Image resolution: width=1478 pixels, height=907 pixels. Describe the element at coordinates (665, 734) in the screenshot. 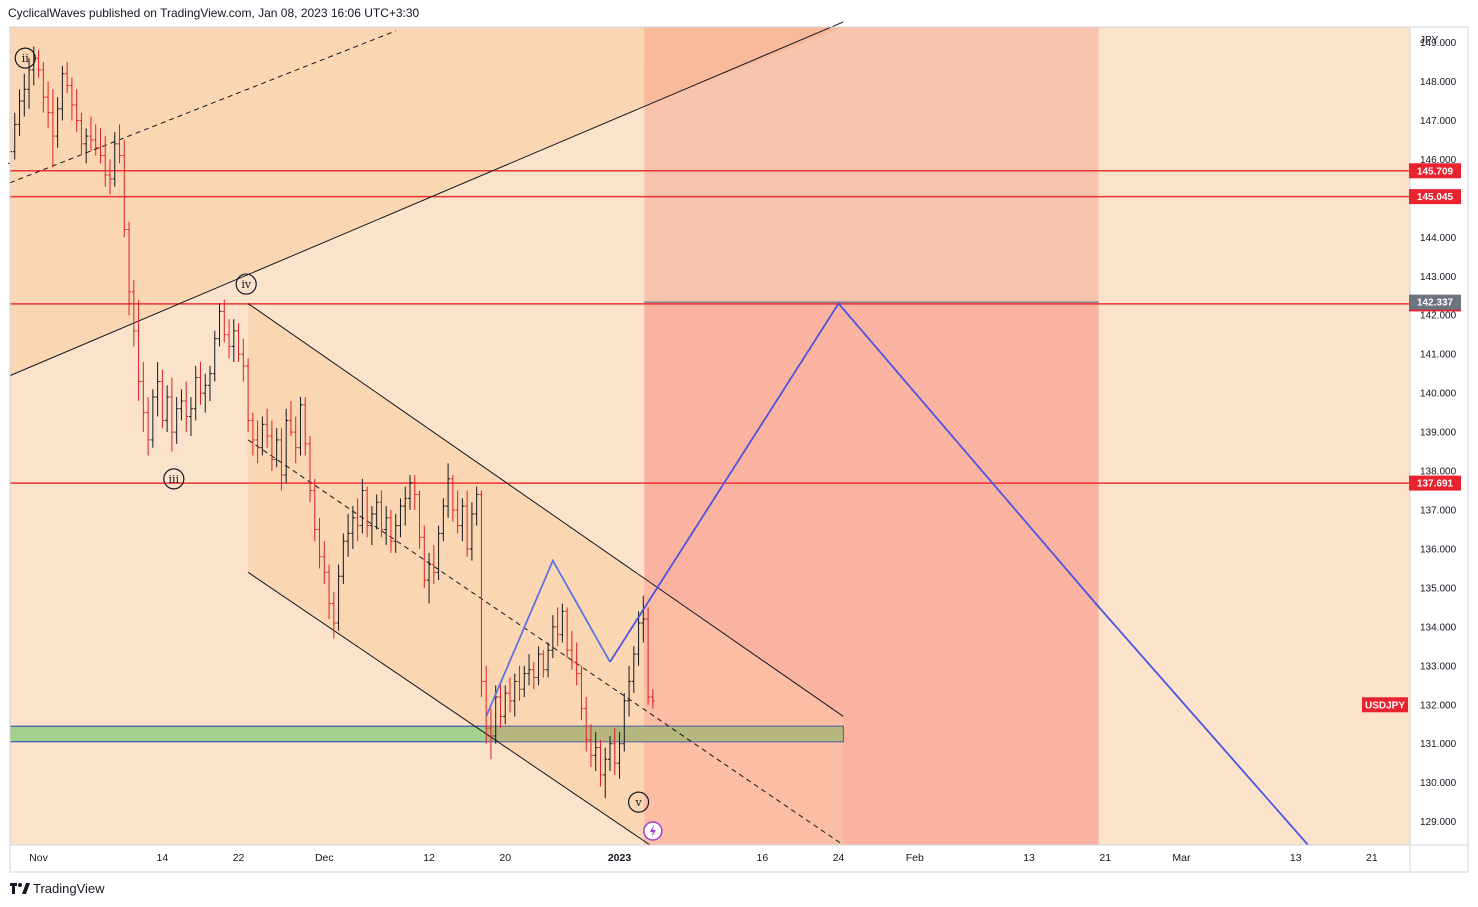

I see `support-zone-overlap` at that location.